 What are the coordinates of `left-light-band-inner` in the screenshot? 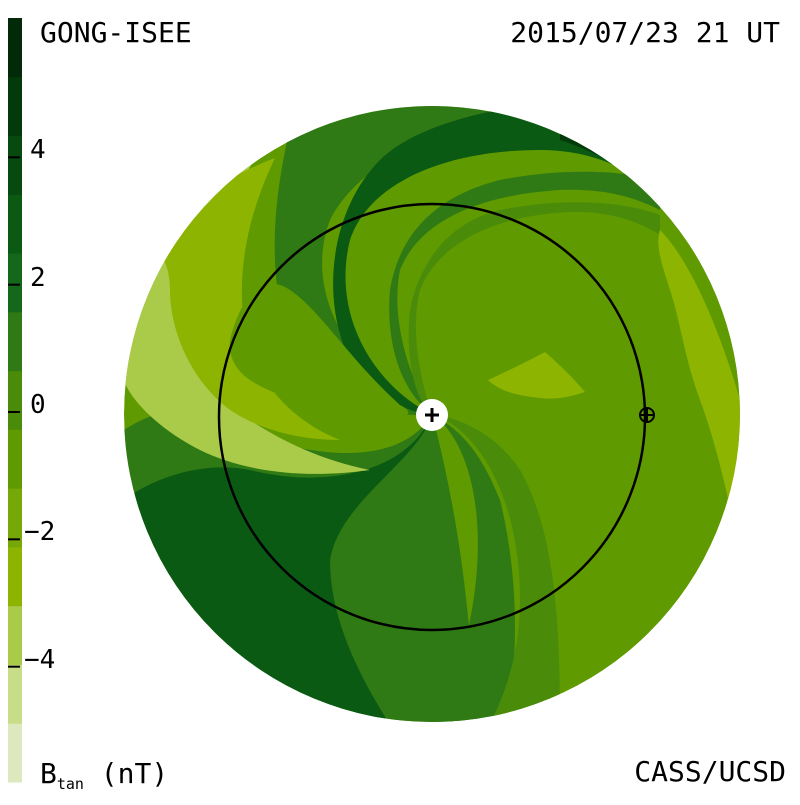 It's located at (245, 299).